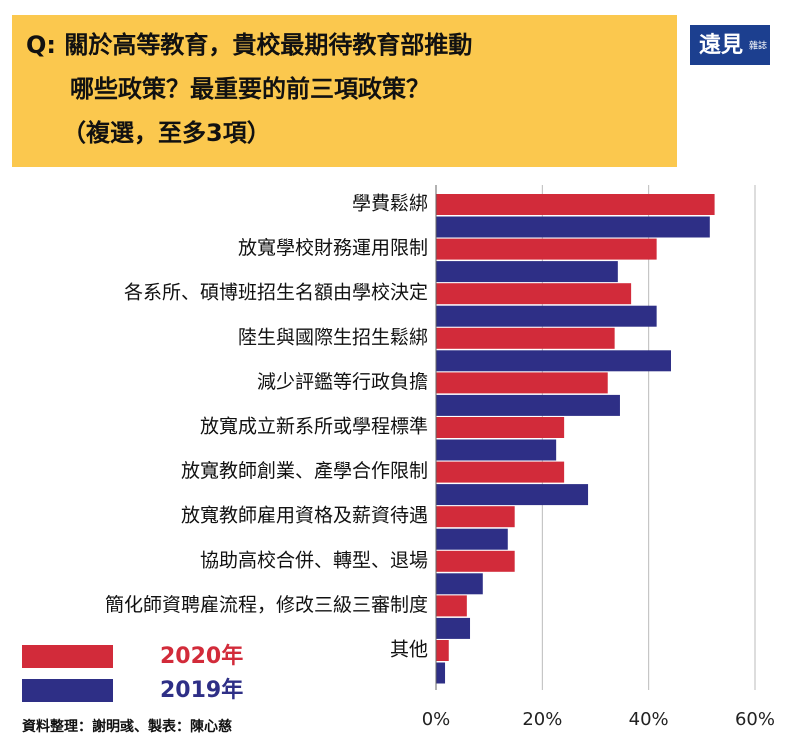 The image size is (791, 753). Describe the element at coordinates (333, 337) in the screenshot. I see `y-tick-label: 陸生與國際生招生鬆綁` at that location.